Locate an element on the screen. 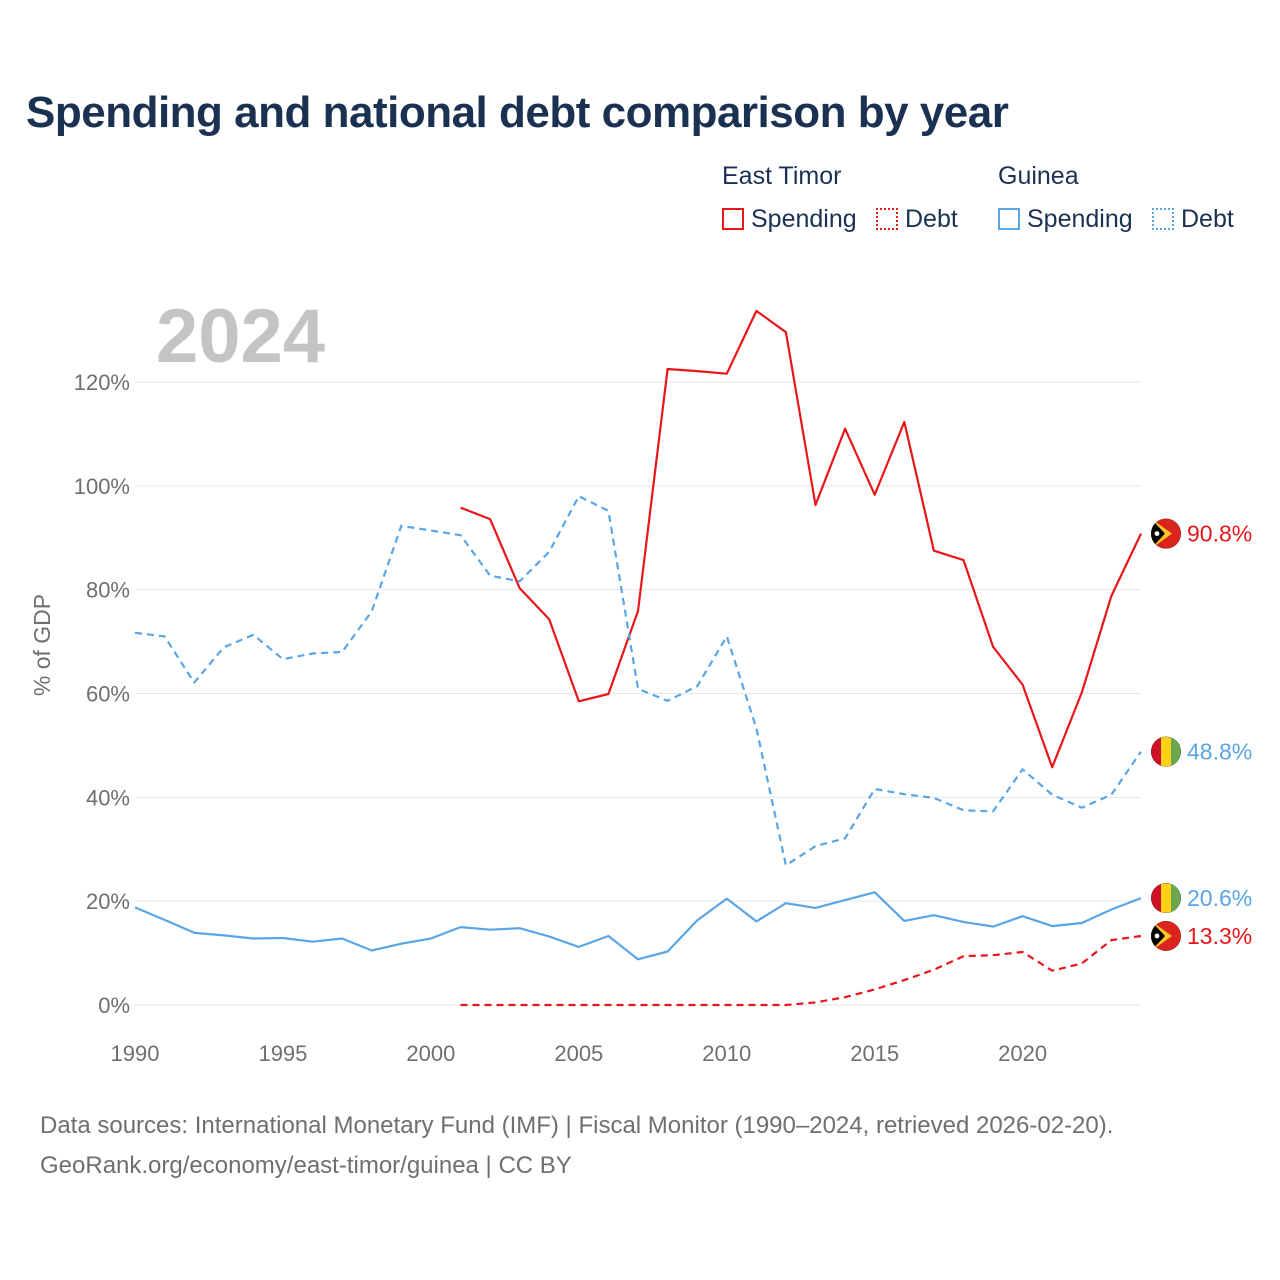 The width and height of the screenshot is (1280, 1280). year-label: 2024 is located at coordinates (240, 336).